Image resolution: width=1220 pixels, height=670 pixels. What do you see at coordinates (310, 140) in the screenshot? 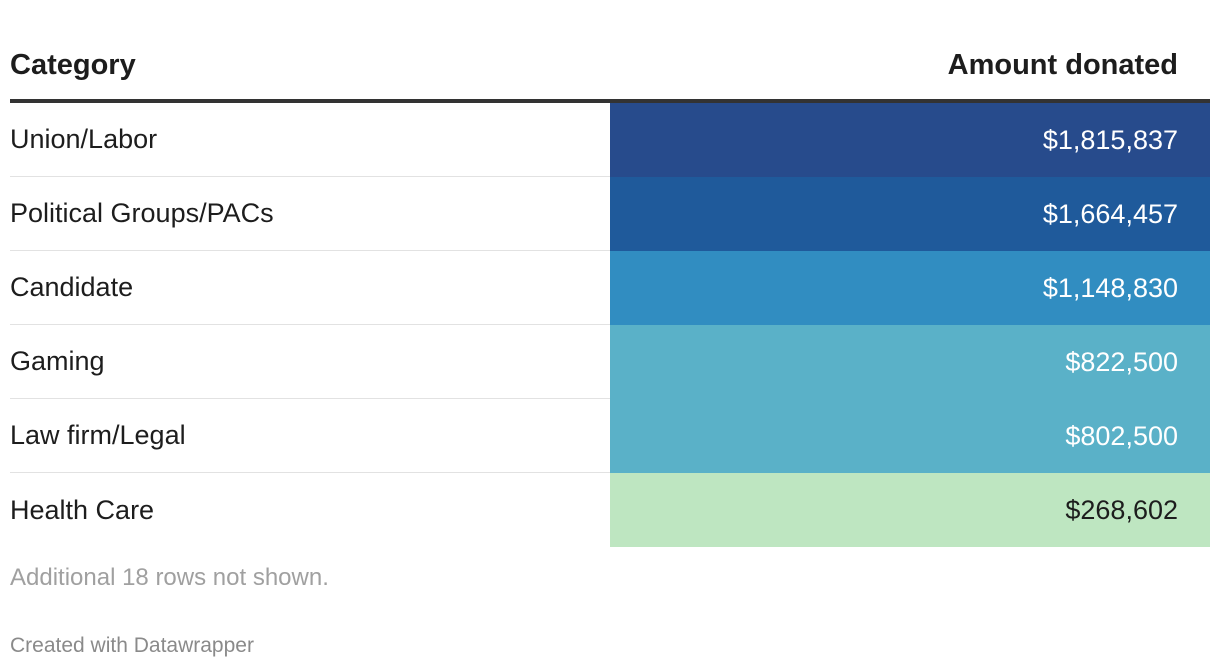
I see `row-category: Union/Labor` at bounding box center [310, 140].